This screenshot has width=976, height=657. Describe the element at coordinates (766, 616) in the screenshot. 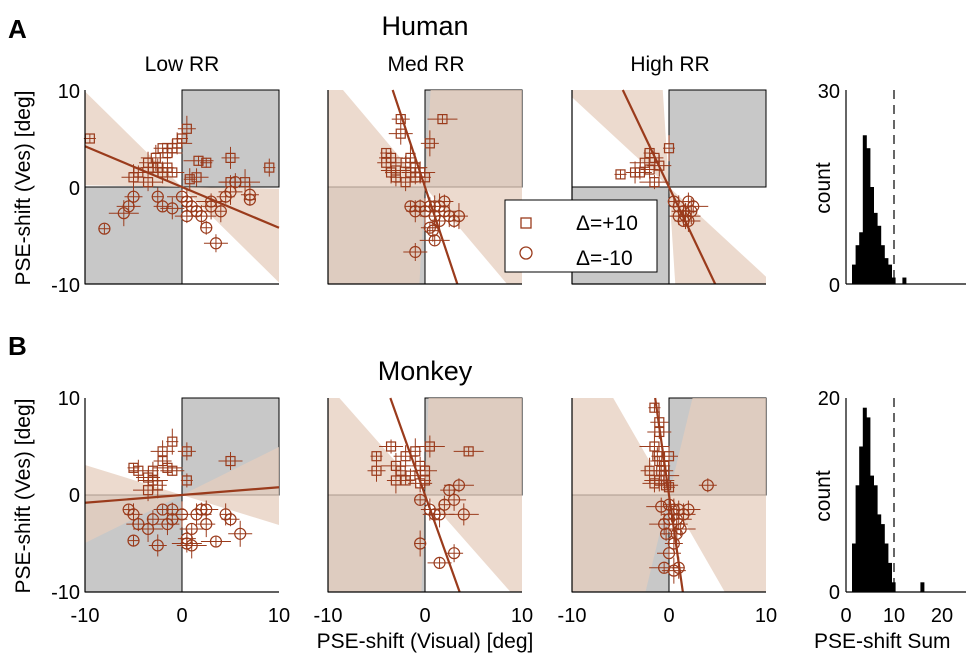

I see `tick-x-high-10: 10` at that location.